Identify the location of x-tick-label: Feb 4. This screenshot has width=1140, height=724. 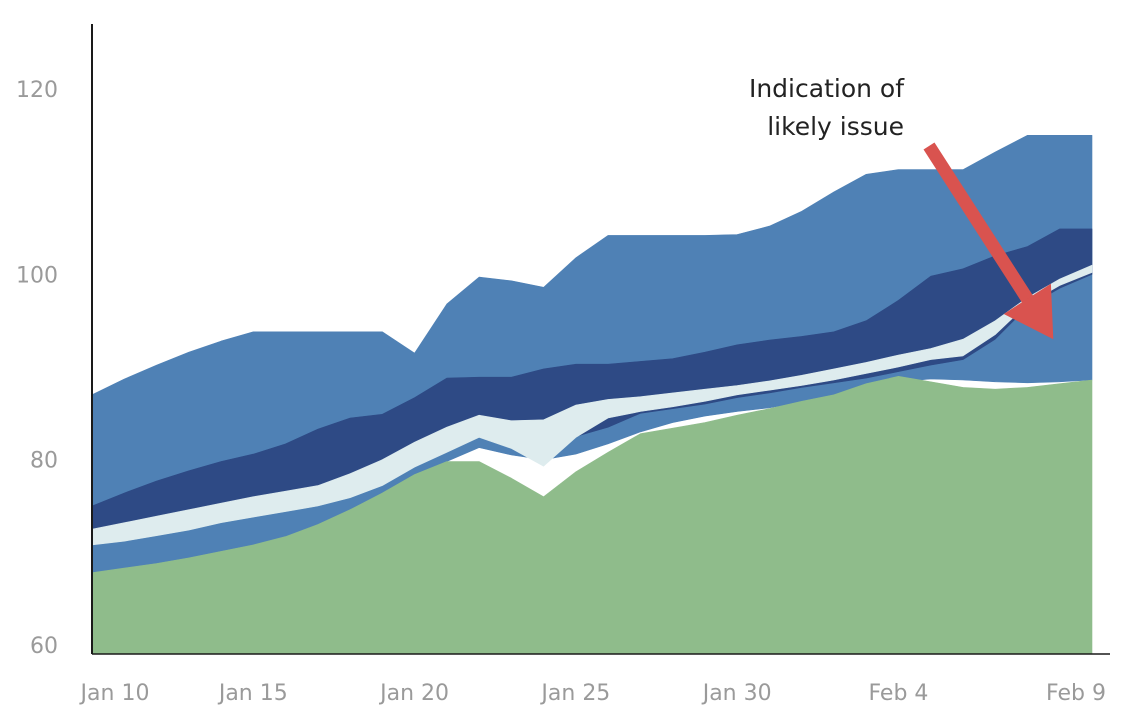
(898, 693).